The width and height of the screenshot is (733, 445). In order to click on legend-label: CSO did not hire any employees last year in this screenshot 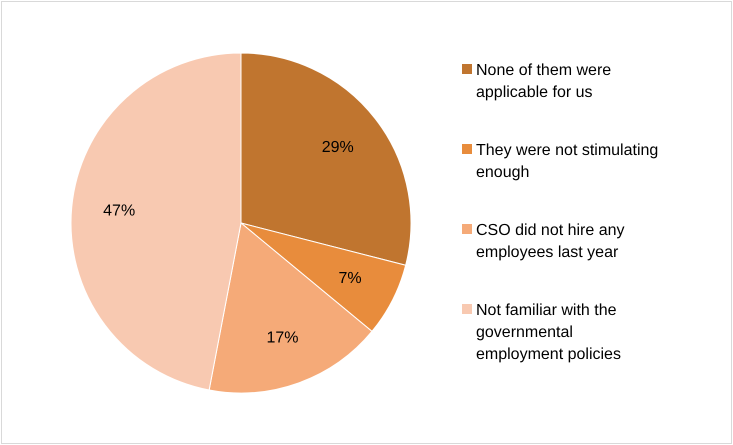, I will do `click(550, 241)`.